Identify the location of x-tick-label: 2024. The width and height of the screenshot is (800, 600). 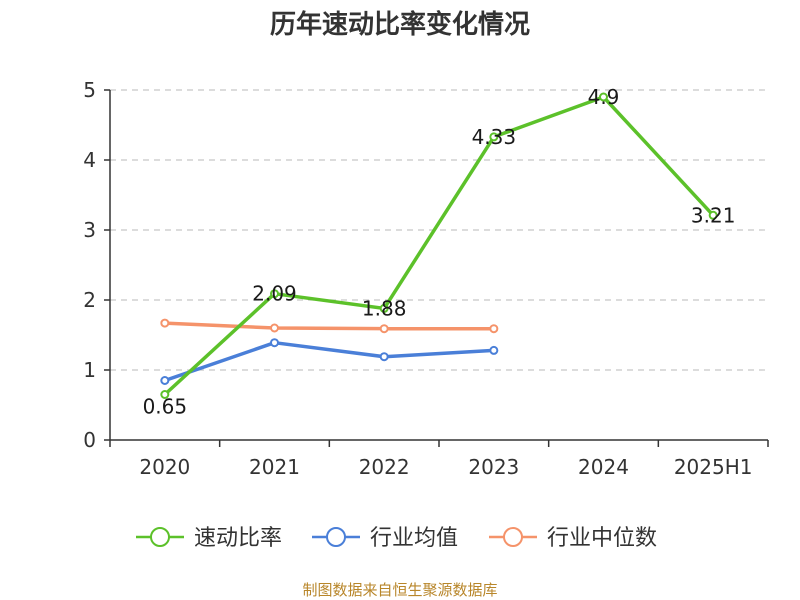
(603, 467).